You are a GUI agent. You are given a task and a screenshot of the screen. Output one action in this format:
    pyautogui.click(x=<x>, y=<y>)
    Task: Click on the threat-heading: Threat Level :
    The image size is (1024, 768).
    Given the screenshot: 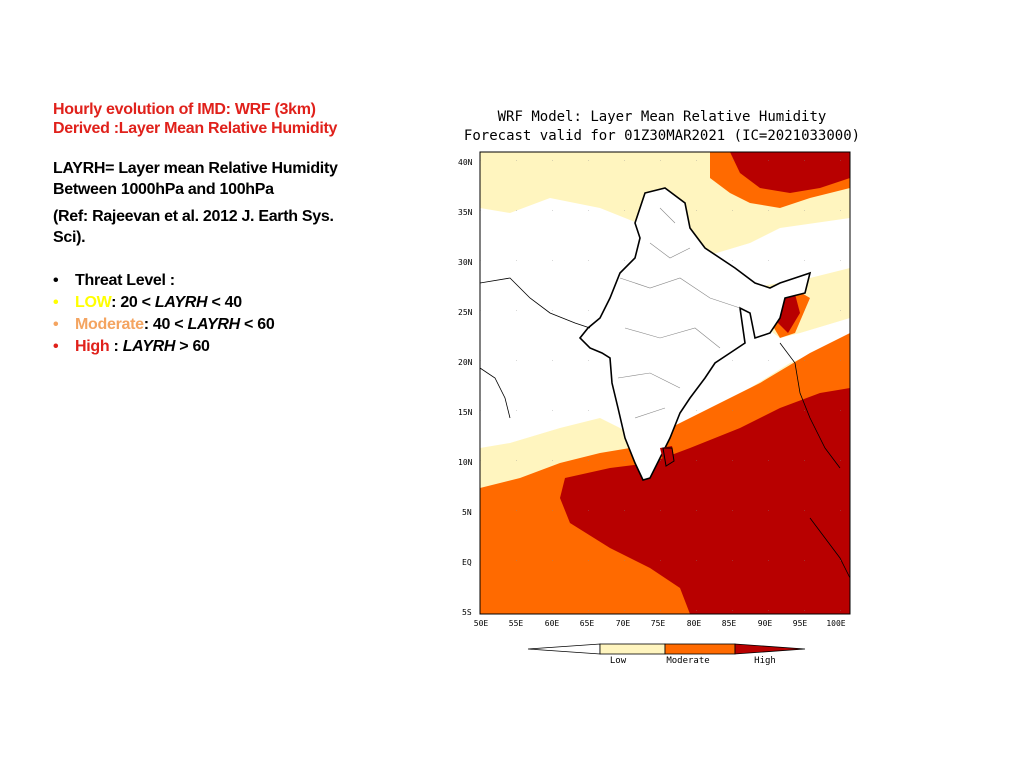 What is the action you would take?
    pyautogui.click(x=125, y=280)
    